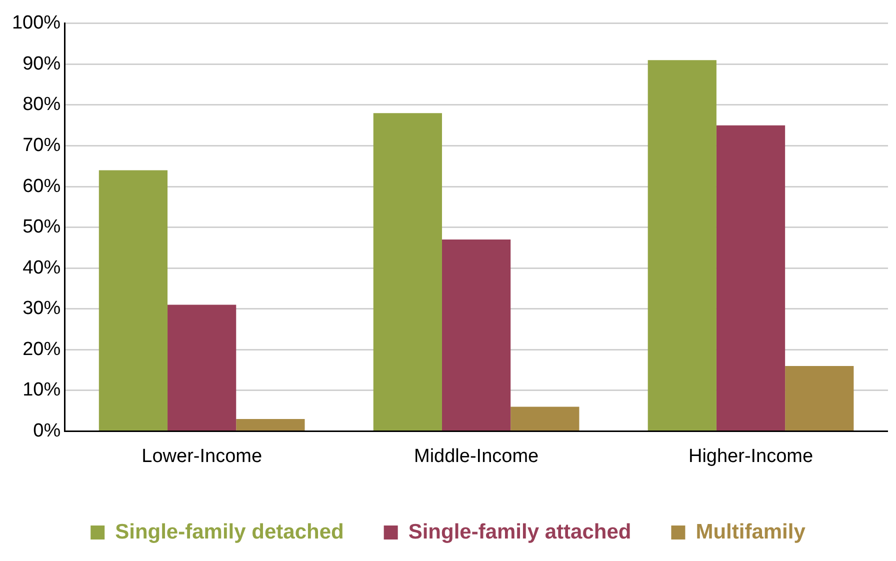  Describe the element at coordinates (41, 186) in the screenshot. I see `y-tick-label: 60%` at that location.